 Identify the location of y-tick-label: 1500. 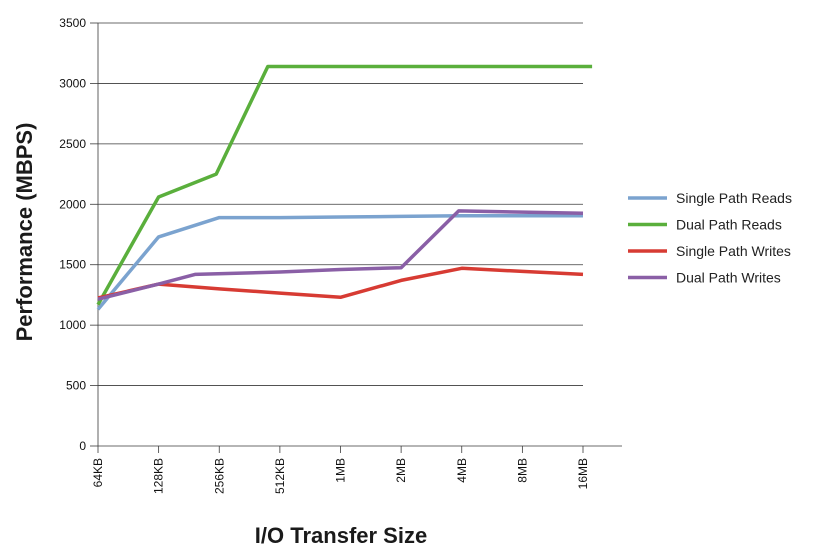
(72, 265).